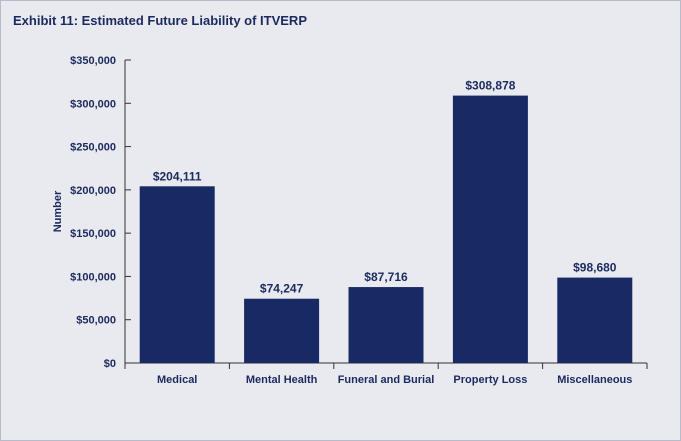  What do you see at coordinates (93, 234) in the screenshot?
I see `y-tick-label: $150,000` at bounding box center [93, 234].